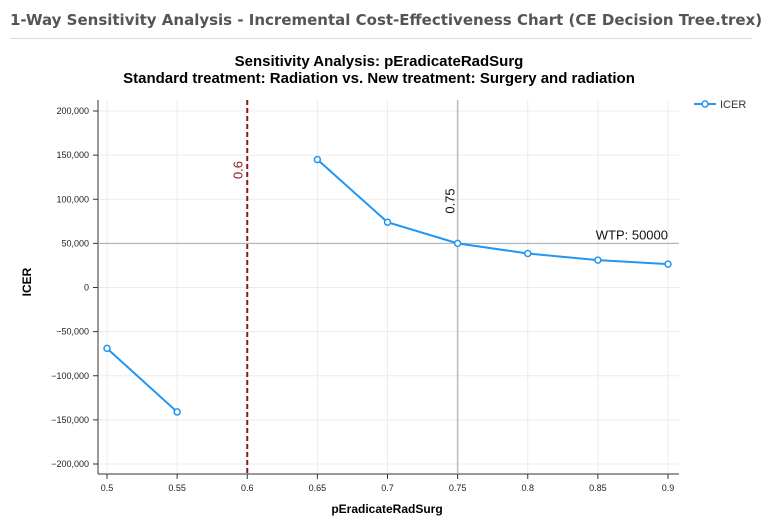  What do you see at coordinates (70, 420) in the screenshot?
I see `y-tick-label: −150,000` at bounding box center [70, 420].